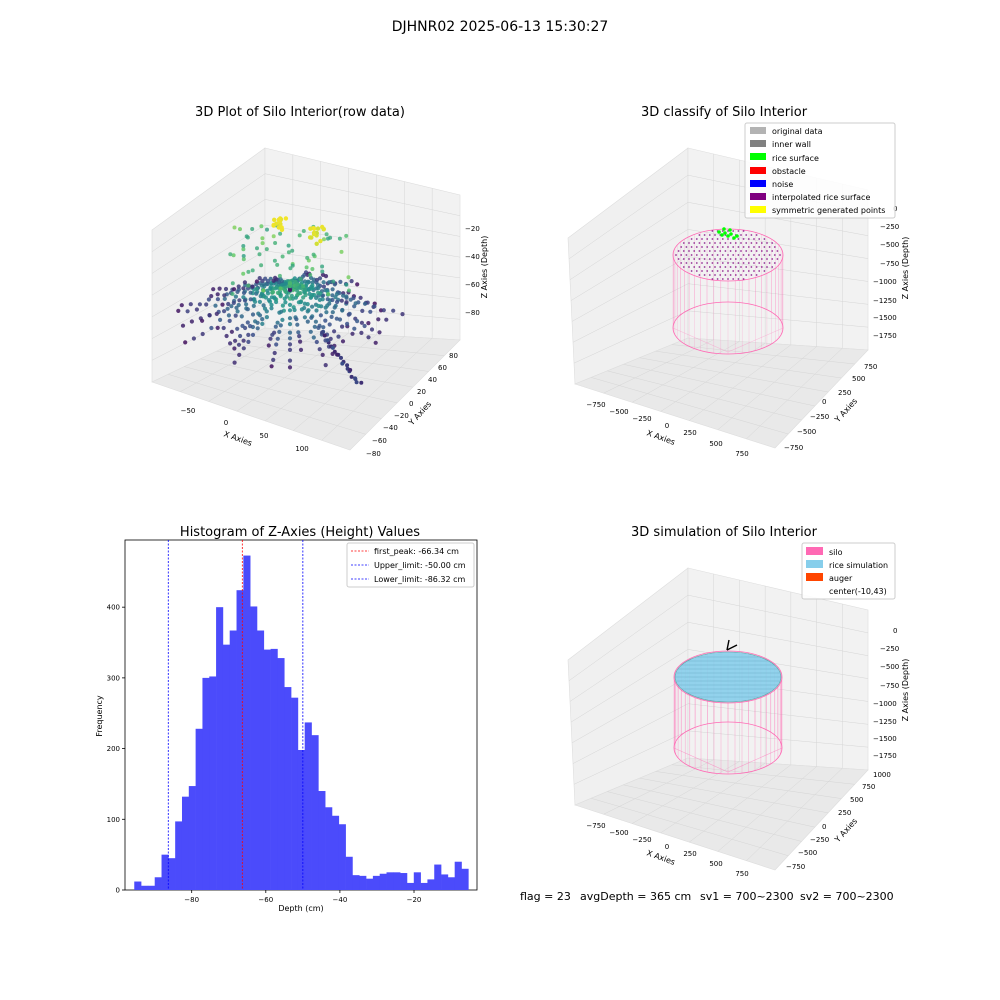 This screenshot has height=1000, width=1000. I want to click on ytick-label: 400, so click(113, 608).